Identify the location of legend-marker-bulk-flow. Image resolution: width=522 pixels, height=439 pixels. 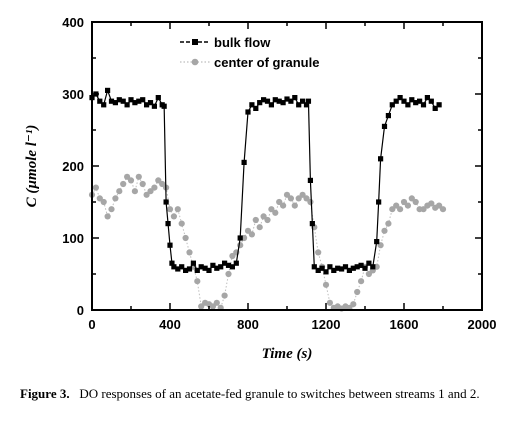
(195, 42).